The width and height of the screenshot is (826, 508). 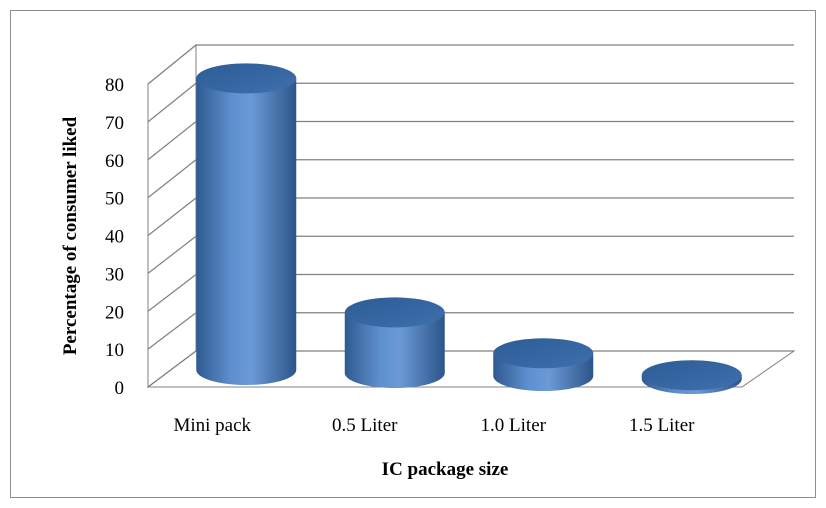 I want to click on y-tick-label: 70, so click(x=114, y=123).